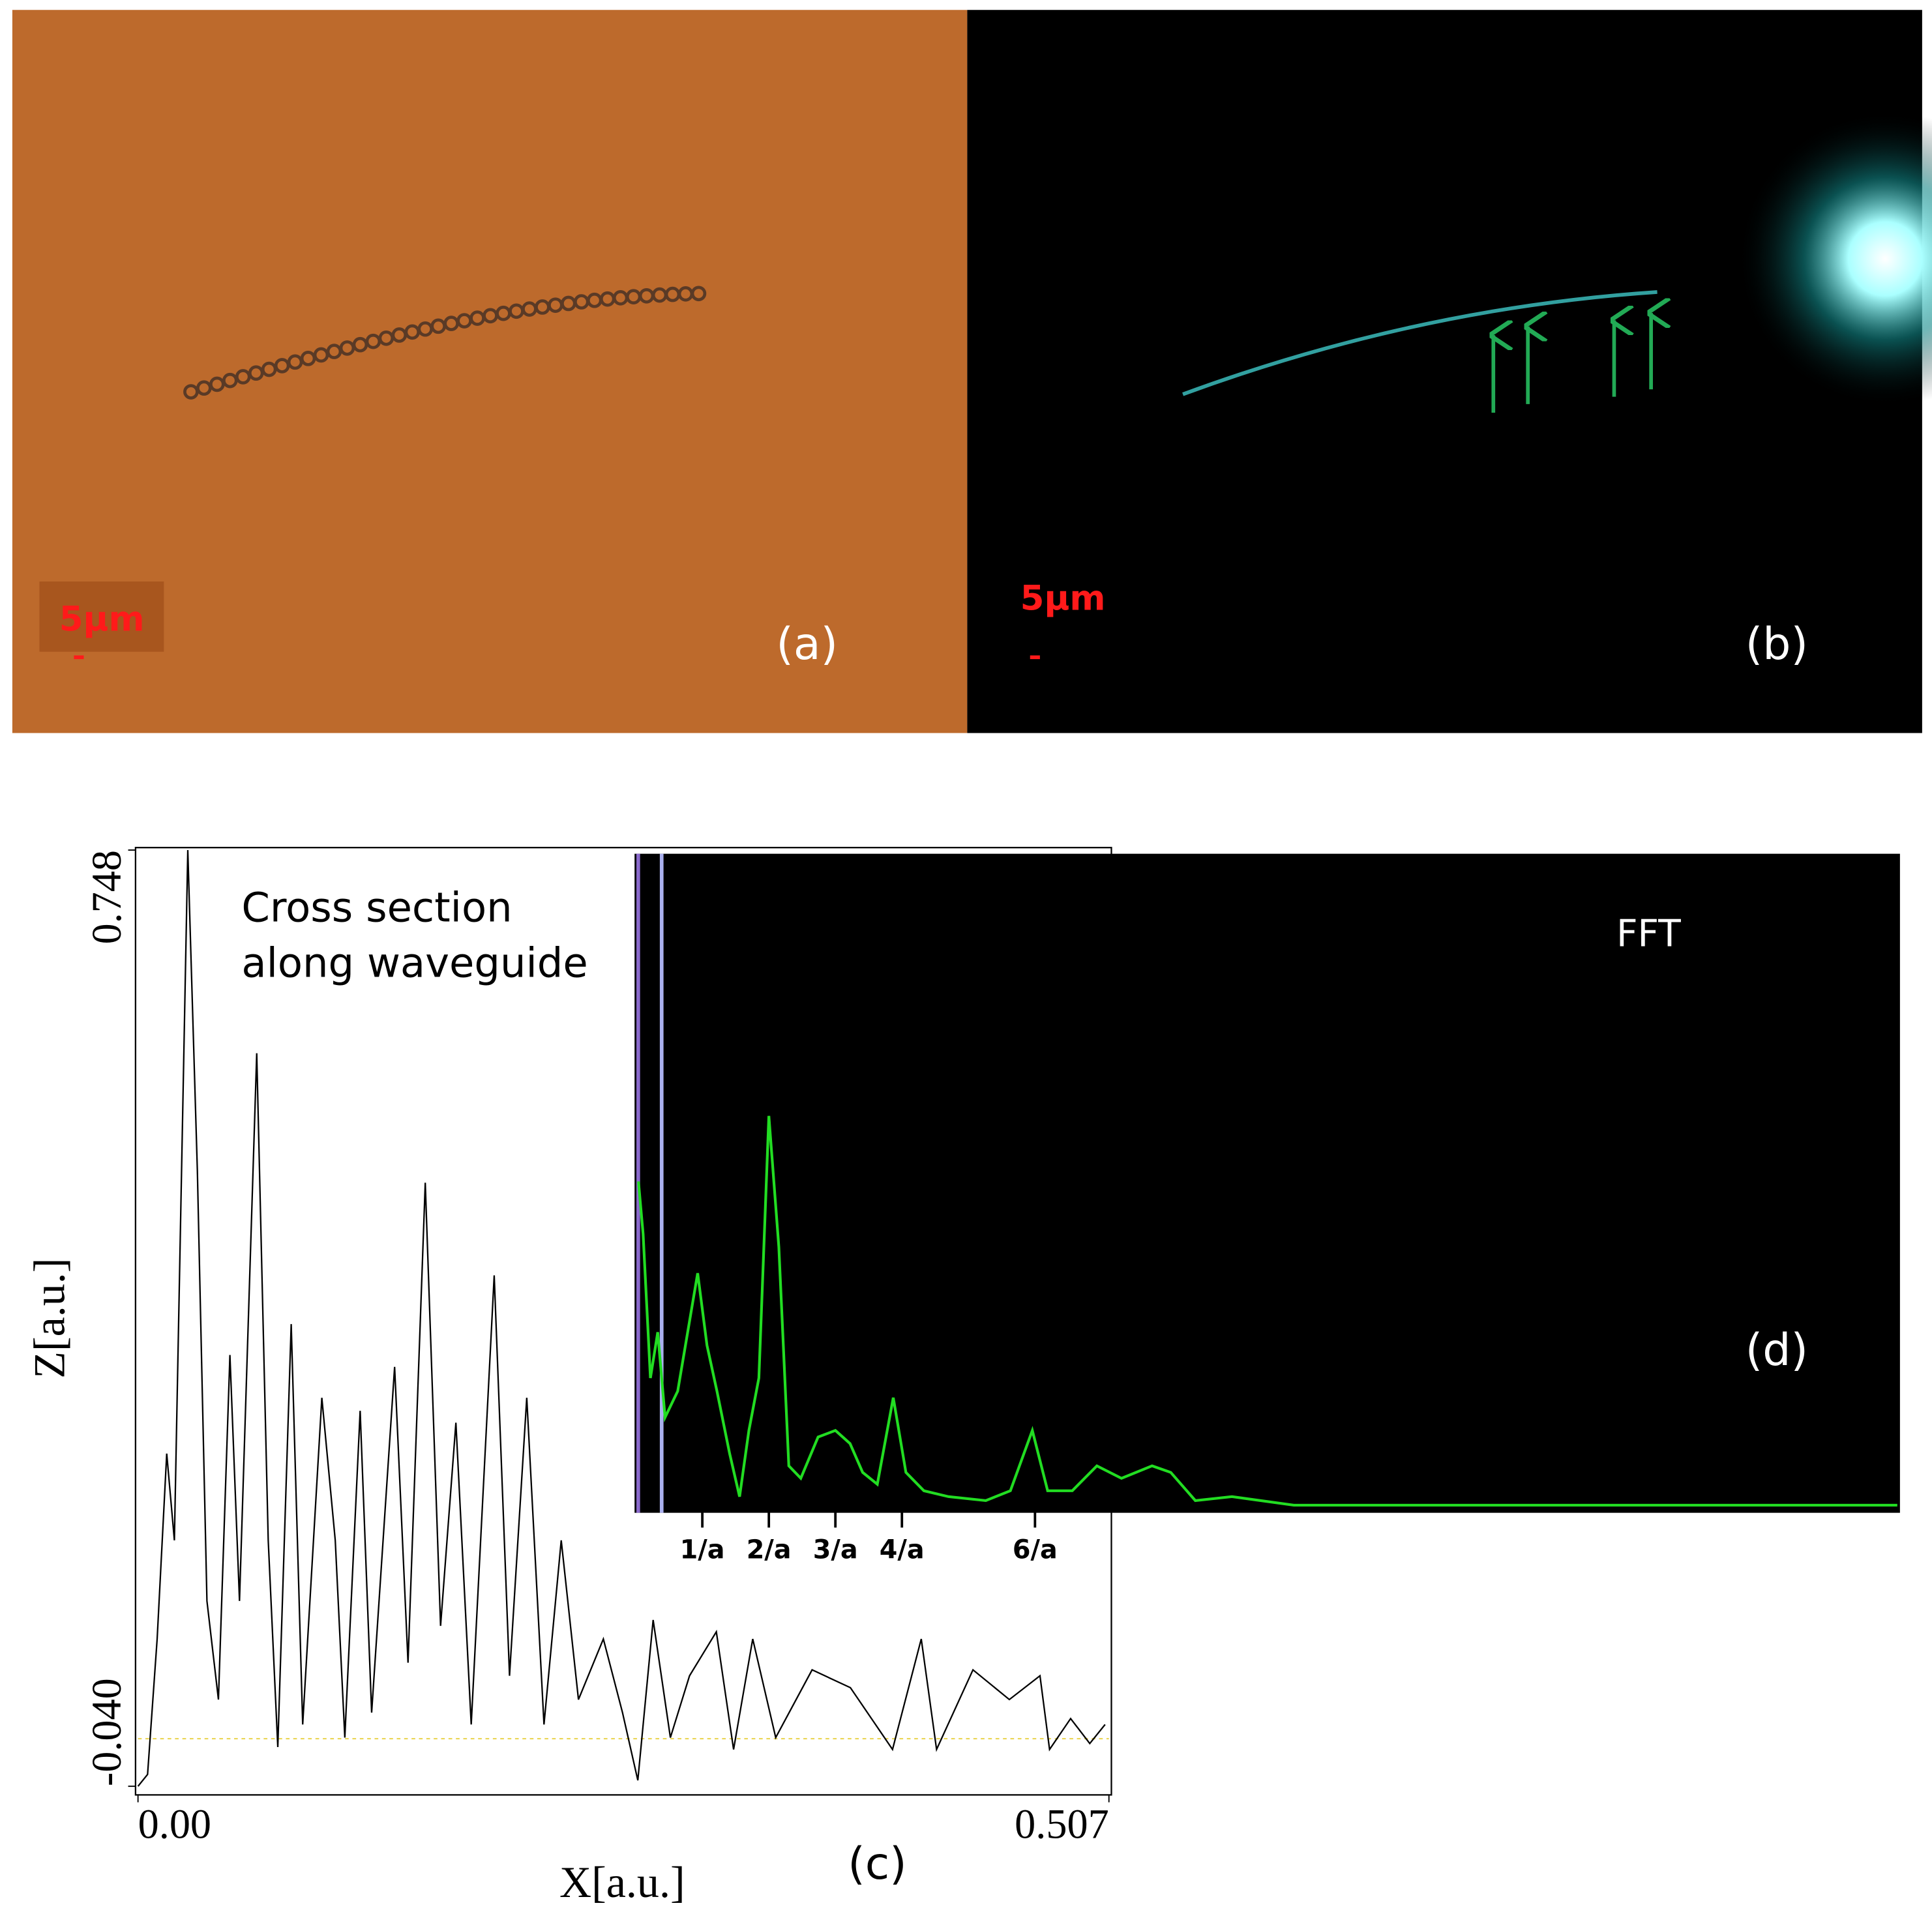 This screenshot has height=1912, width=1932. What do you see at coordinates (1777, 645) in the screenshot?
I see `panel-label: (b)` at bounding box center [1777, 645].